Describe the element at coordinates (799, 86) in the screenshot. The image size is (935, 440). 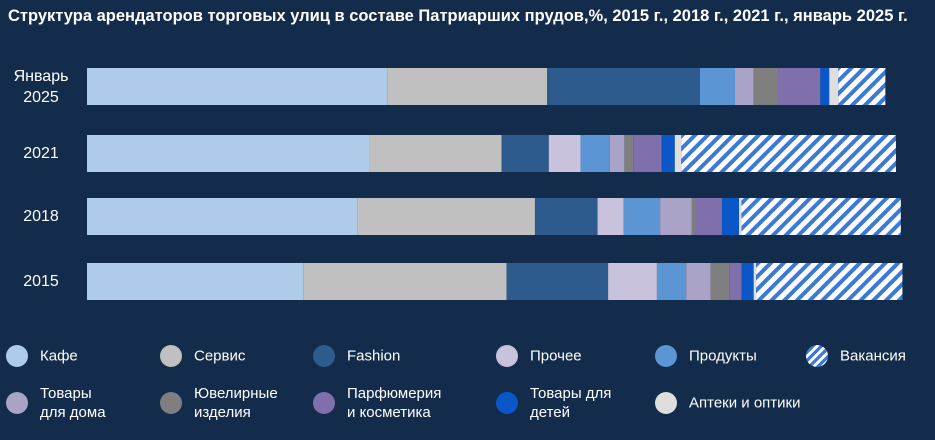
I see `bar-segment-январь-2025-7` at that location.